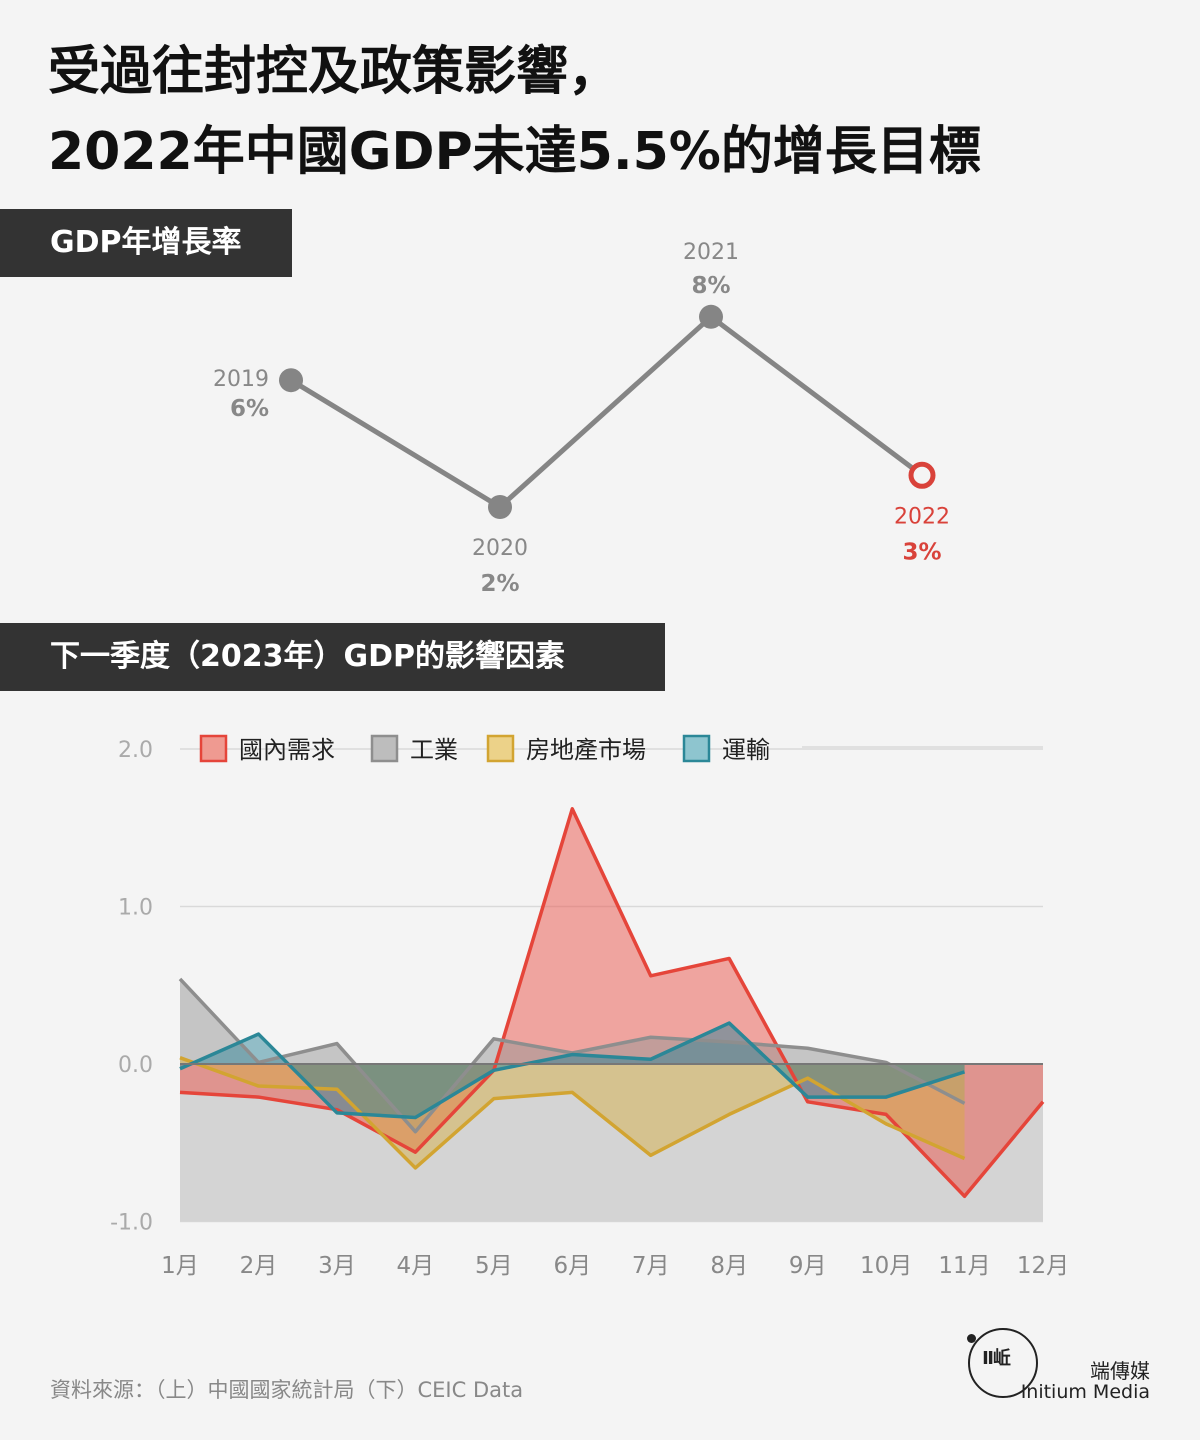 Image resolution: width=1200 pixels, height=1440 pixels. I want to click on logo-dot, so click(971, 1338).